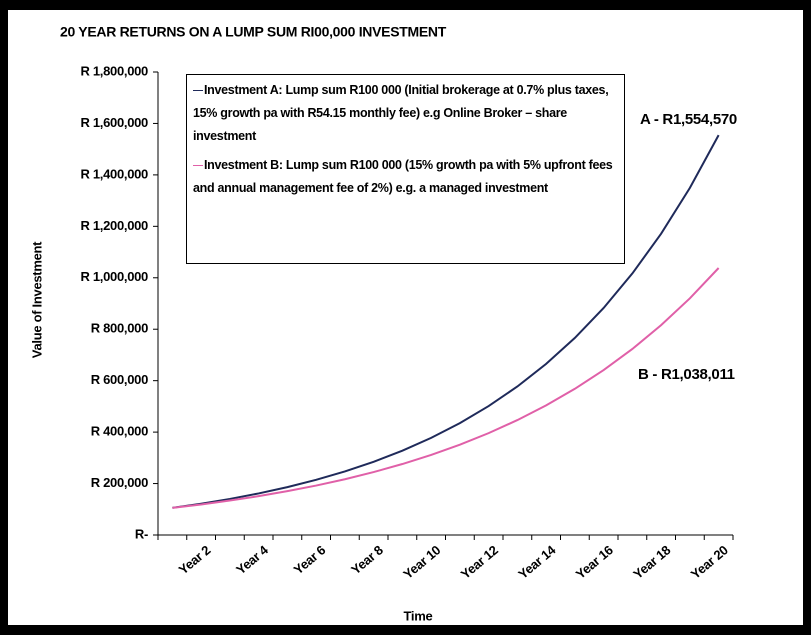 The height and width of the screenshot is (635, 811). What do you see at coordinates (688, 119) in the screenshot?
I see `annotation: A - R1,554,570` at bounding box center [688, 119].